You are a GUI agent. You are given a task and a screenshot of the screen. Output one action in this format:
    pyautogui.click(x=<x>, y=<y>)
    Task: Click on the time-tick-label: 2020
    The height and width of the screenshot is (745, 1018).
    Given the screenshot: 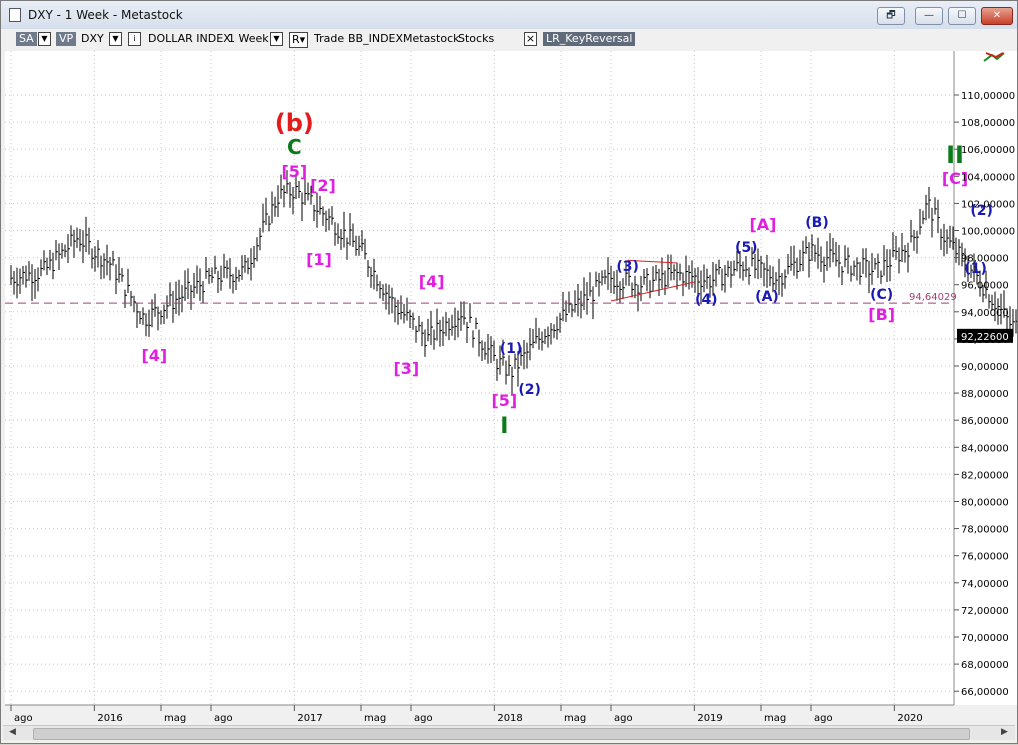 What is the action you would take?
    pyautogui.click(x=909, y=718)
    